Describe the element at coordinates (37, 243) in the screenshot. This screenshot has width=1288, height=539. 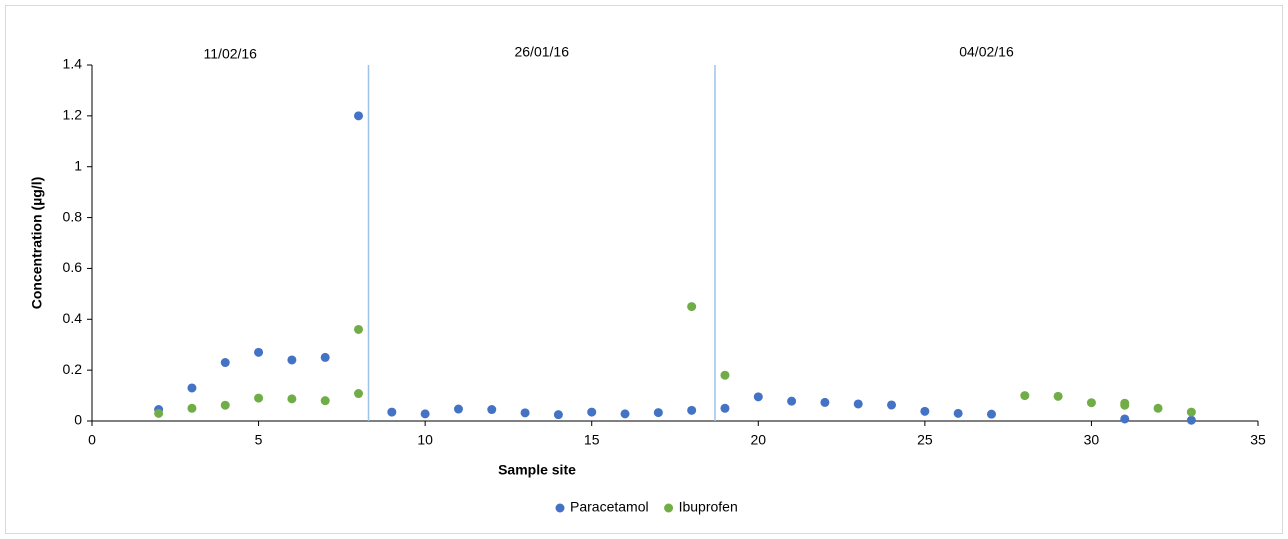
I see `y-axis-label: Concentration (µg/l)` at that location.